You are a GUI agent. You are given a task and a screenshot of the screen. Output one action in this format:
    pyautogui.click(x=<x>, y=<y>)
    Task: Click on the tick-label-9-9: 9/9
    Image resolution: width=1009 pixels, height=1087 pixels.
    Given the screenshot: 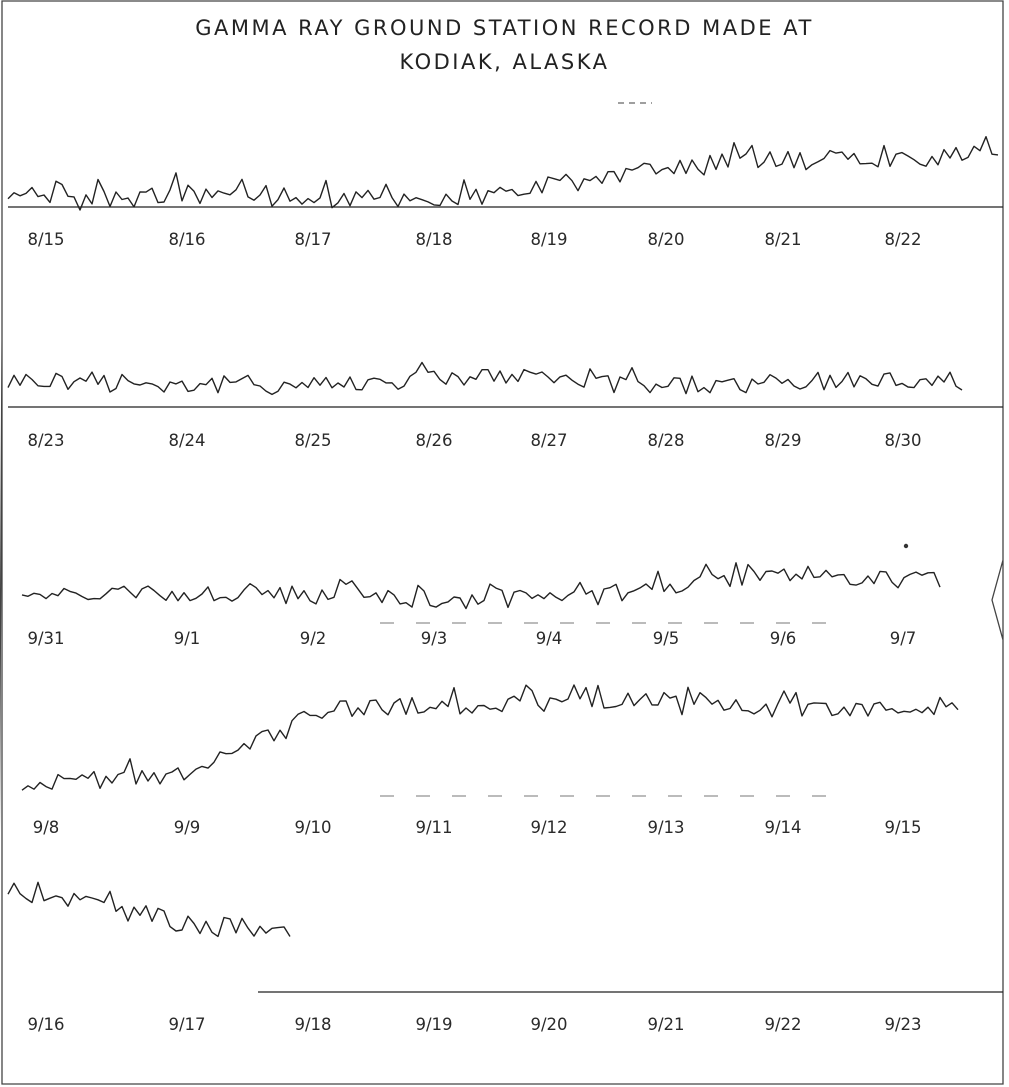 What is the action you would take?
    pyautogui.click(x=187, y=827)
    